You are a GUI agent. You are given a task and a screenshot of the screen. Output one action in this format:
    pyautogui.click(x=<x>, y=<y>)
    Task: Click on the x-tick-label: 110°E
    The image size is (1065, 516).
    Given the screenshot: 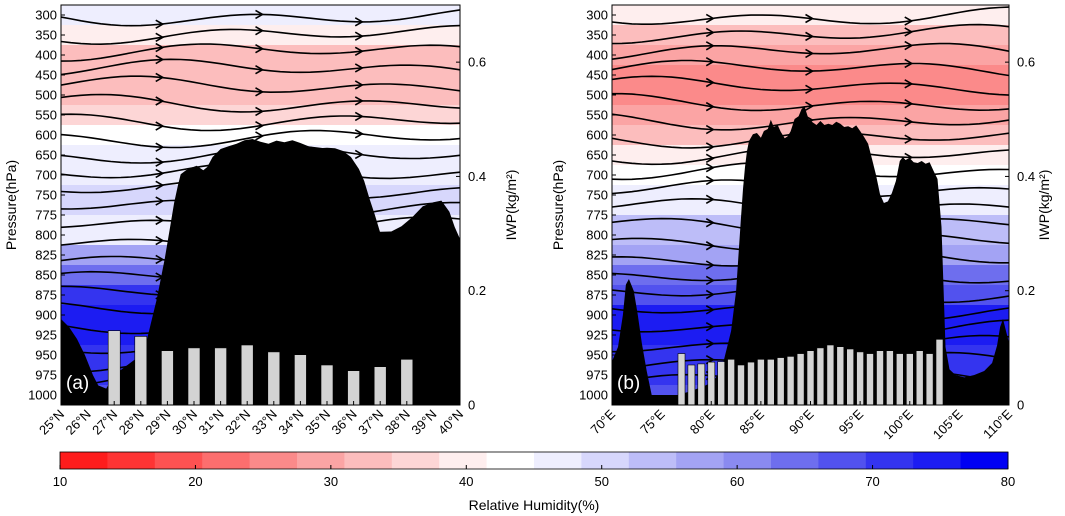 What is the action you would take?
    pyautogui.click(x=997, y=423)
    